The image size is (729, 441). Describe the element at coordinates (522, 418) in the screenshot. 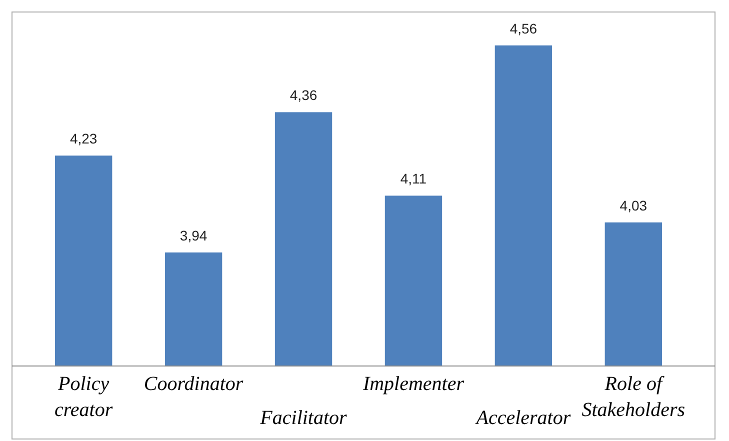

I see `x-tick-label: Accelerator` at that location.